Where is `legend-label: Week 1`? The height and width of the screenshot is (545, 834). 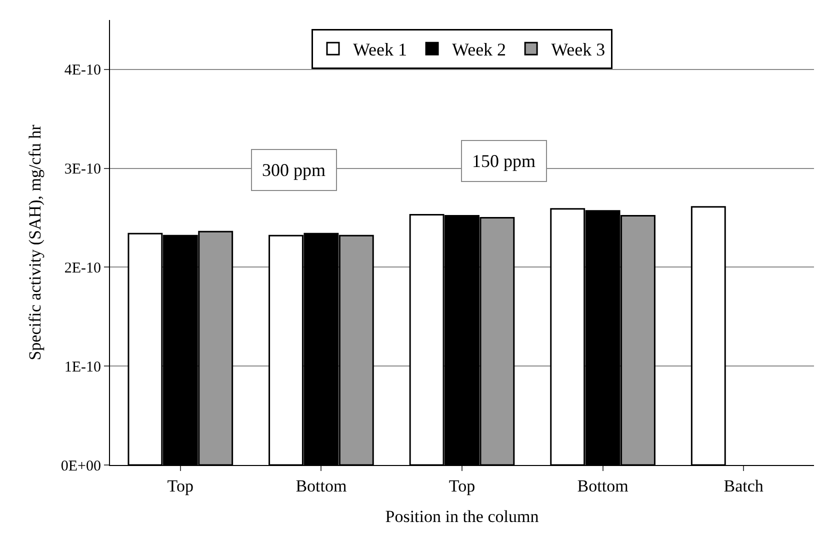
legend-label: Week 1 is located at coordinates (380, 50).